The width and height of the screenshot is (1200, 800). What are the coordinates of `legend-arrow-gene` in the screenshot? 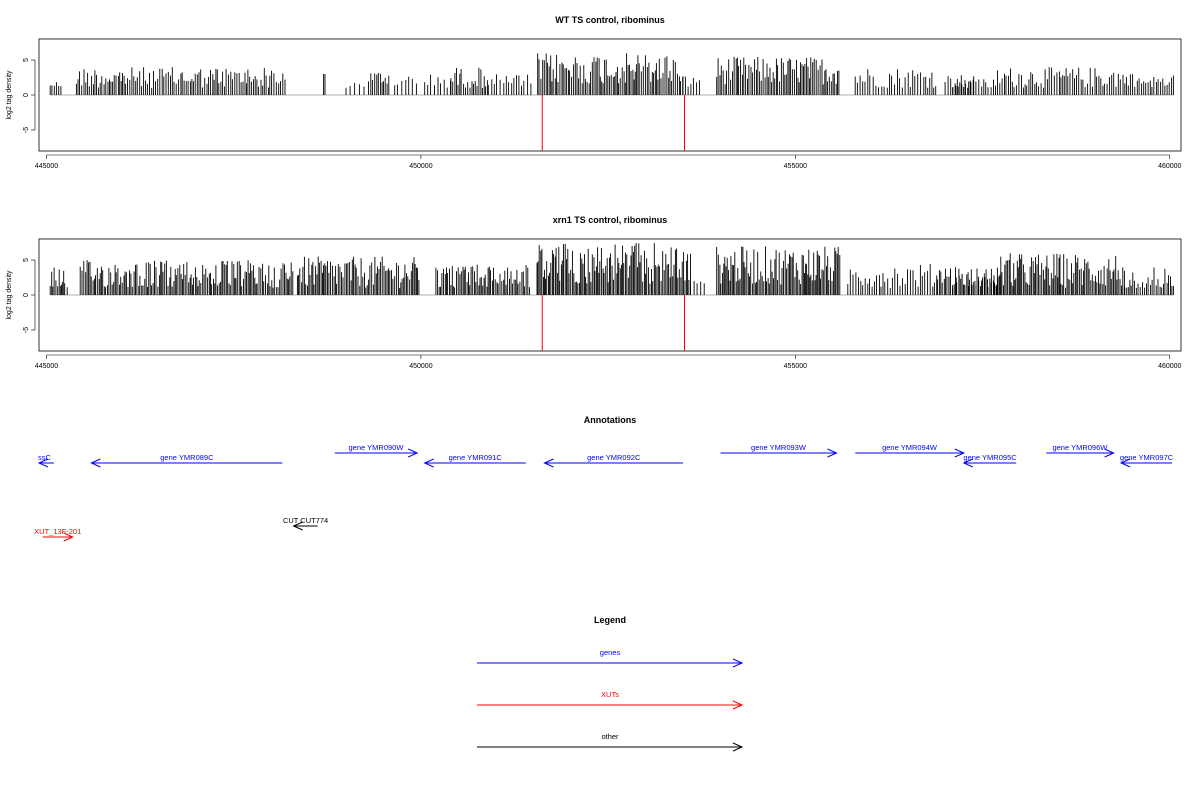 It's located at (610, 663).